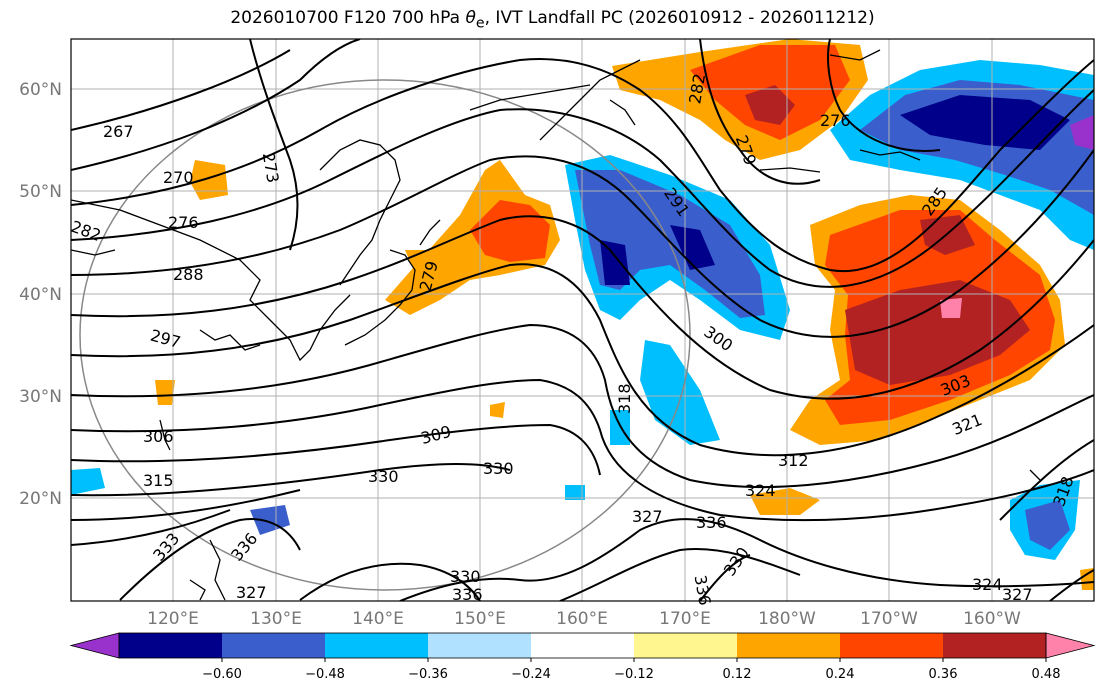  Describe the element at coordinates (188, 274) in the screenshot. I see `contour-label: 288` at that location.